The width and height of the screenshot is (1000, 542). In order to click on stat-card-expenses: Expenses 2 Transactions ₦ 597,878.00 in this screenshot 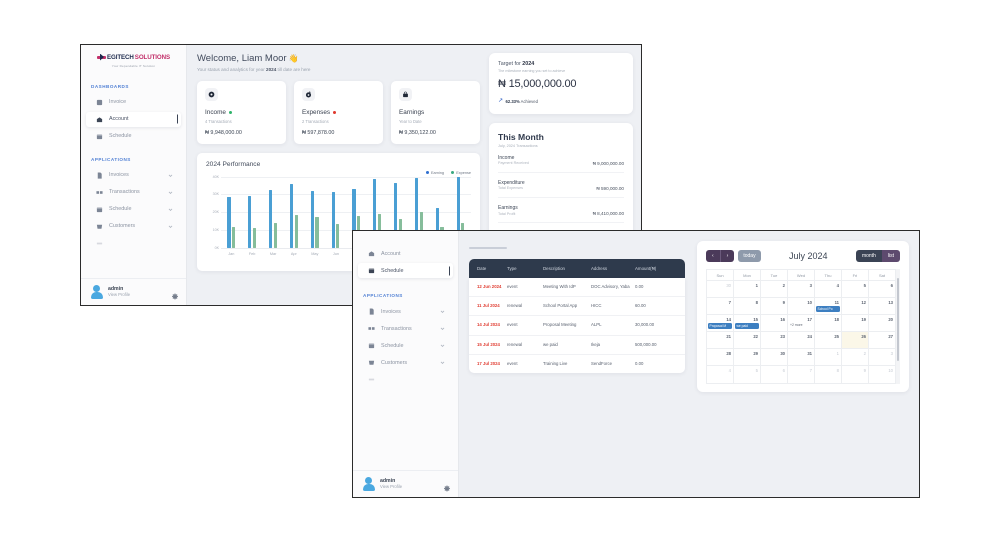, I will do `click(338, 112)`.